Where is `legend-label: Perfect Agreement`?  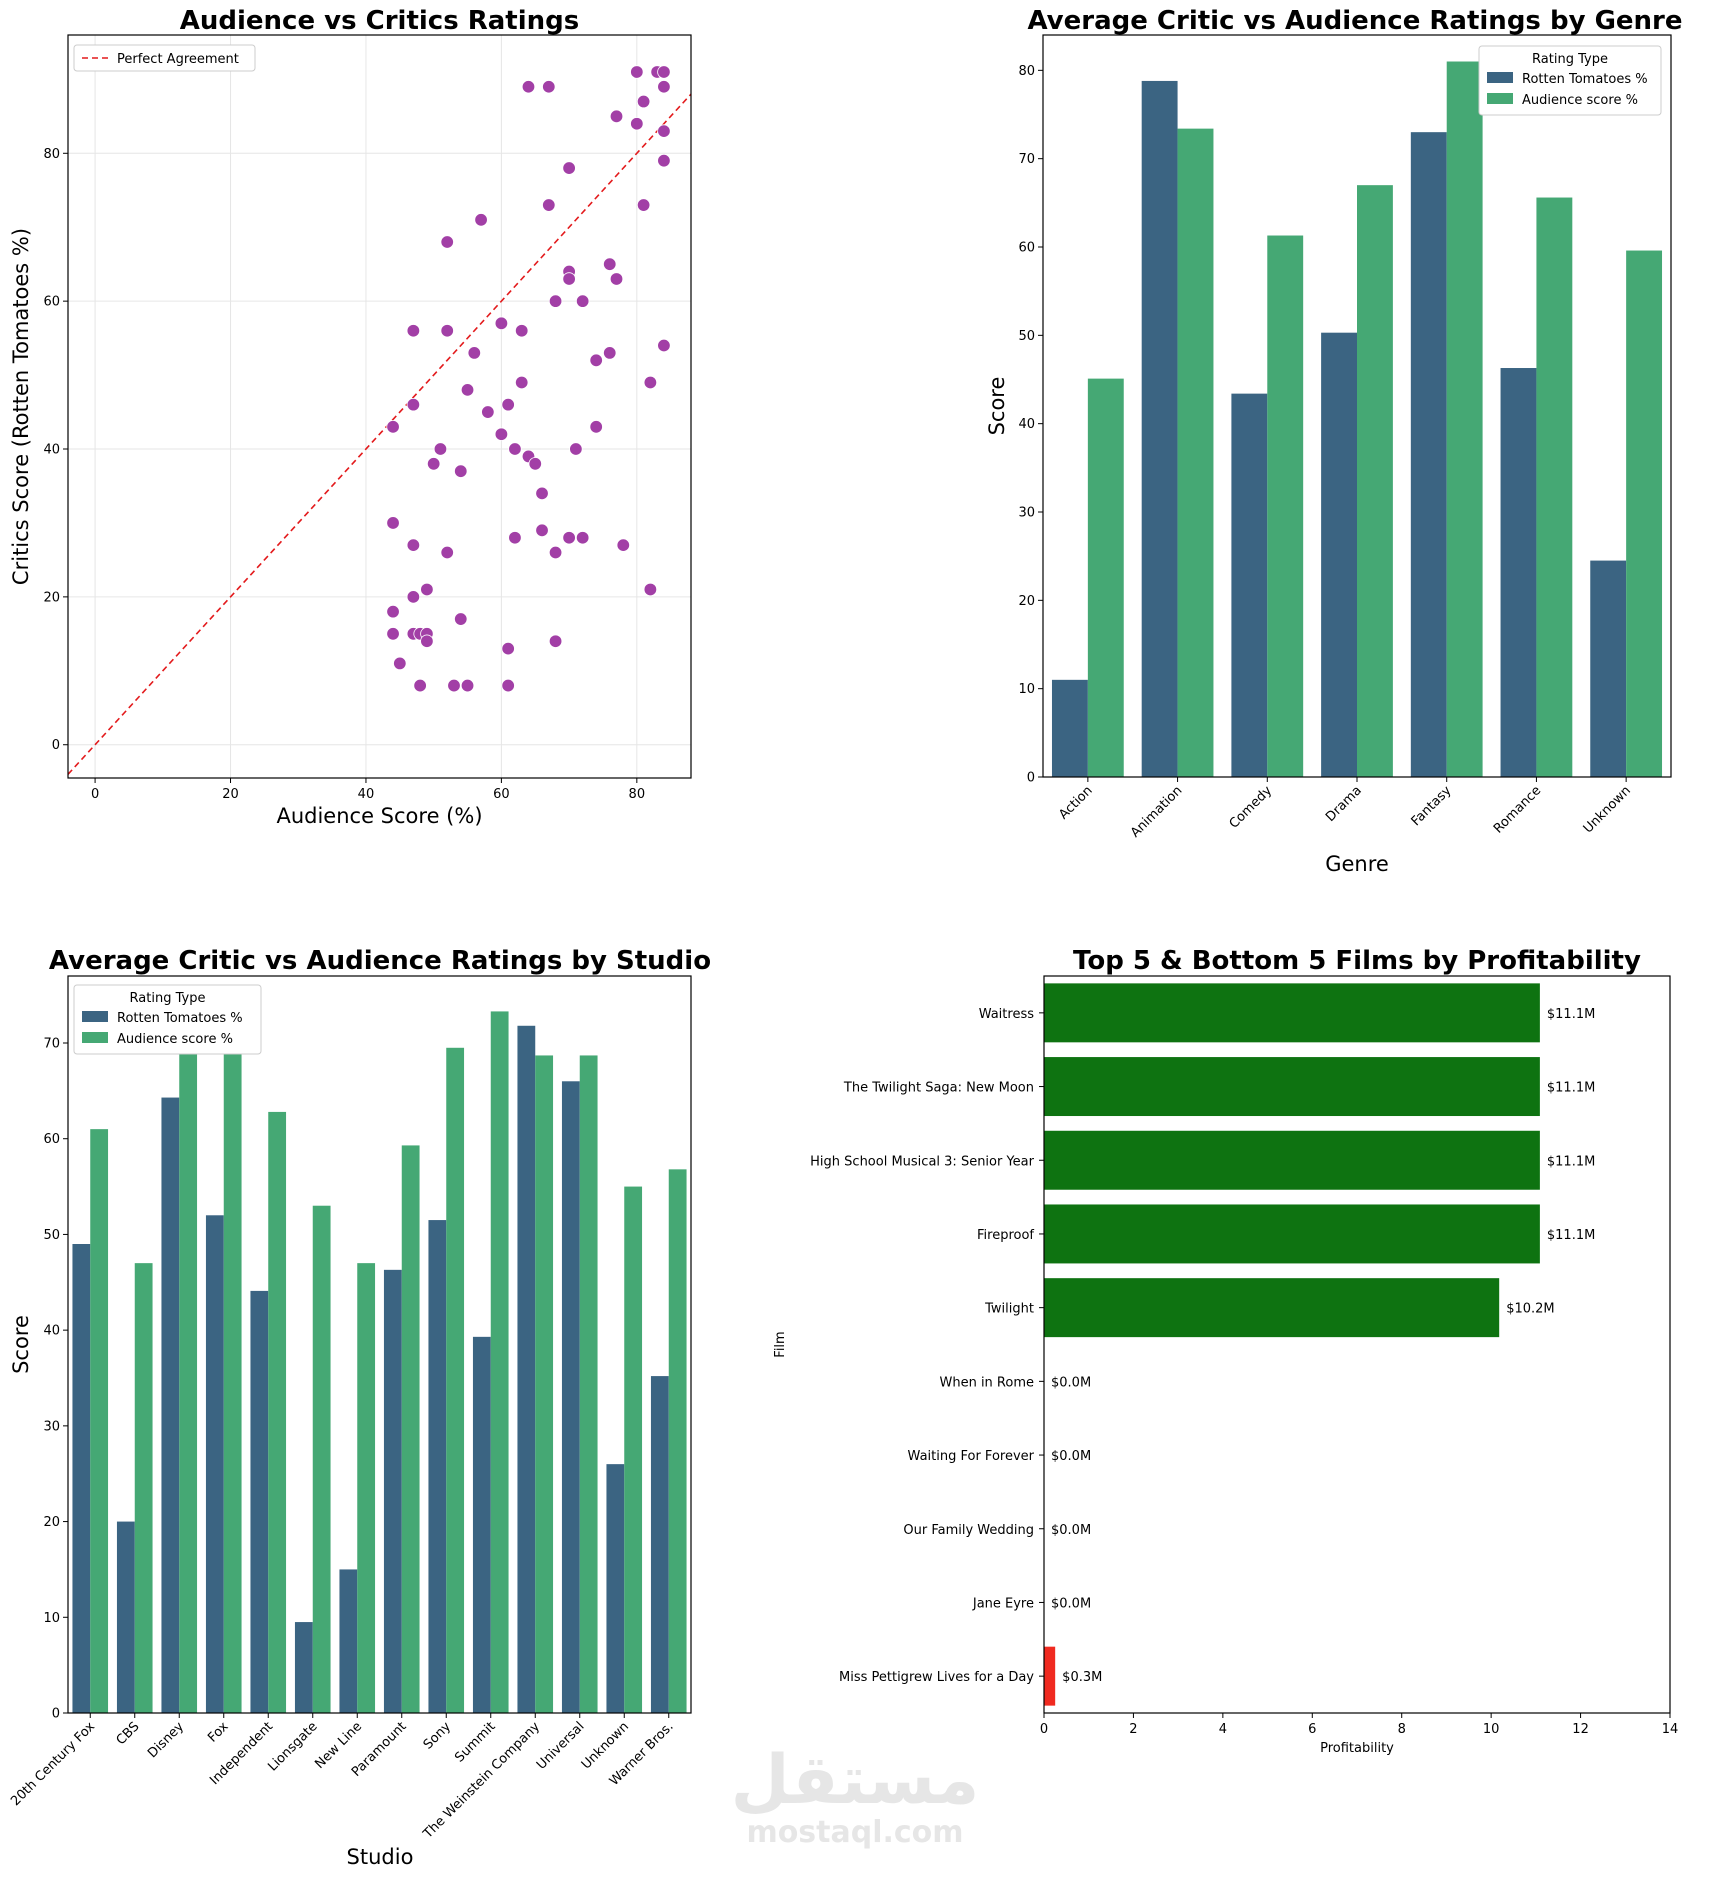
legend-label: Perfect Agreement is located at coordinates (178, 59).